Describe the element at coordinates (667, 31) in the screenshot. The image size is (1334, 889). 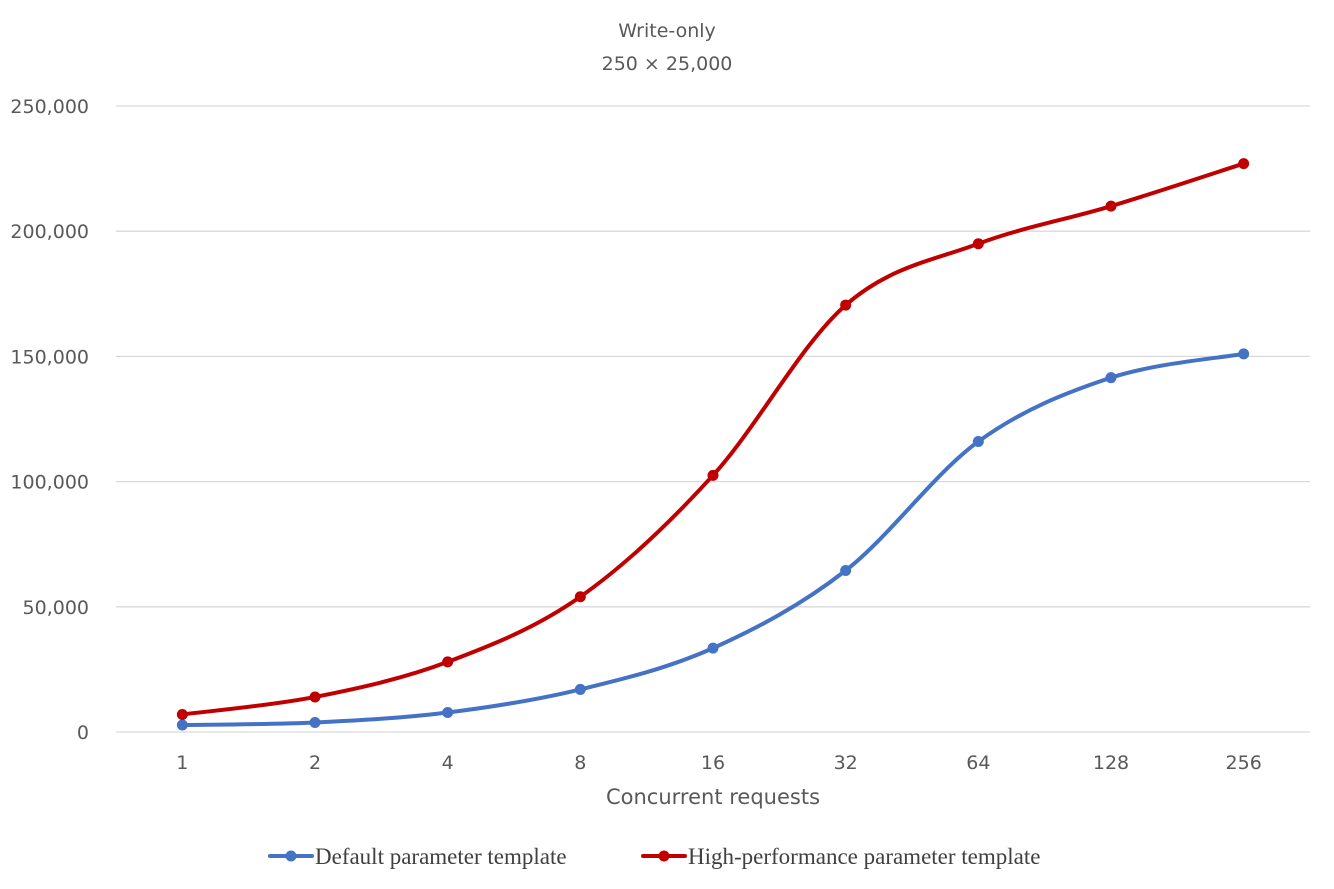
I see `chart-title: Write-only` at that location.